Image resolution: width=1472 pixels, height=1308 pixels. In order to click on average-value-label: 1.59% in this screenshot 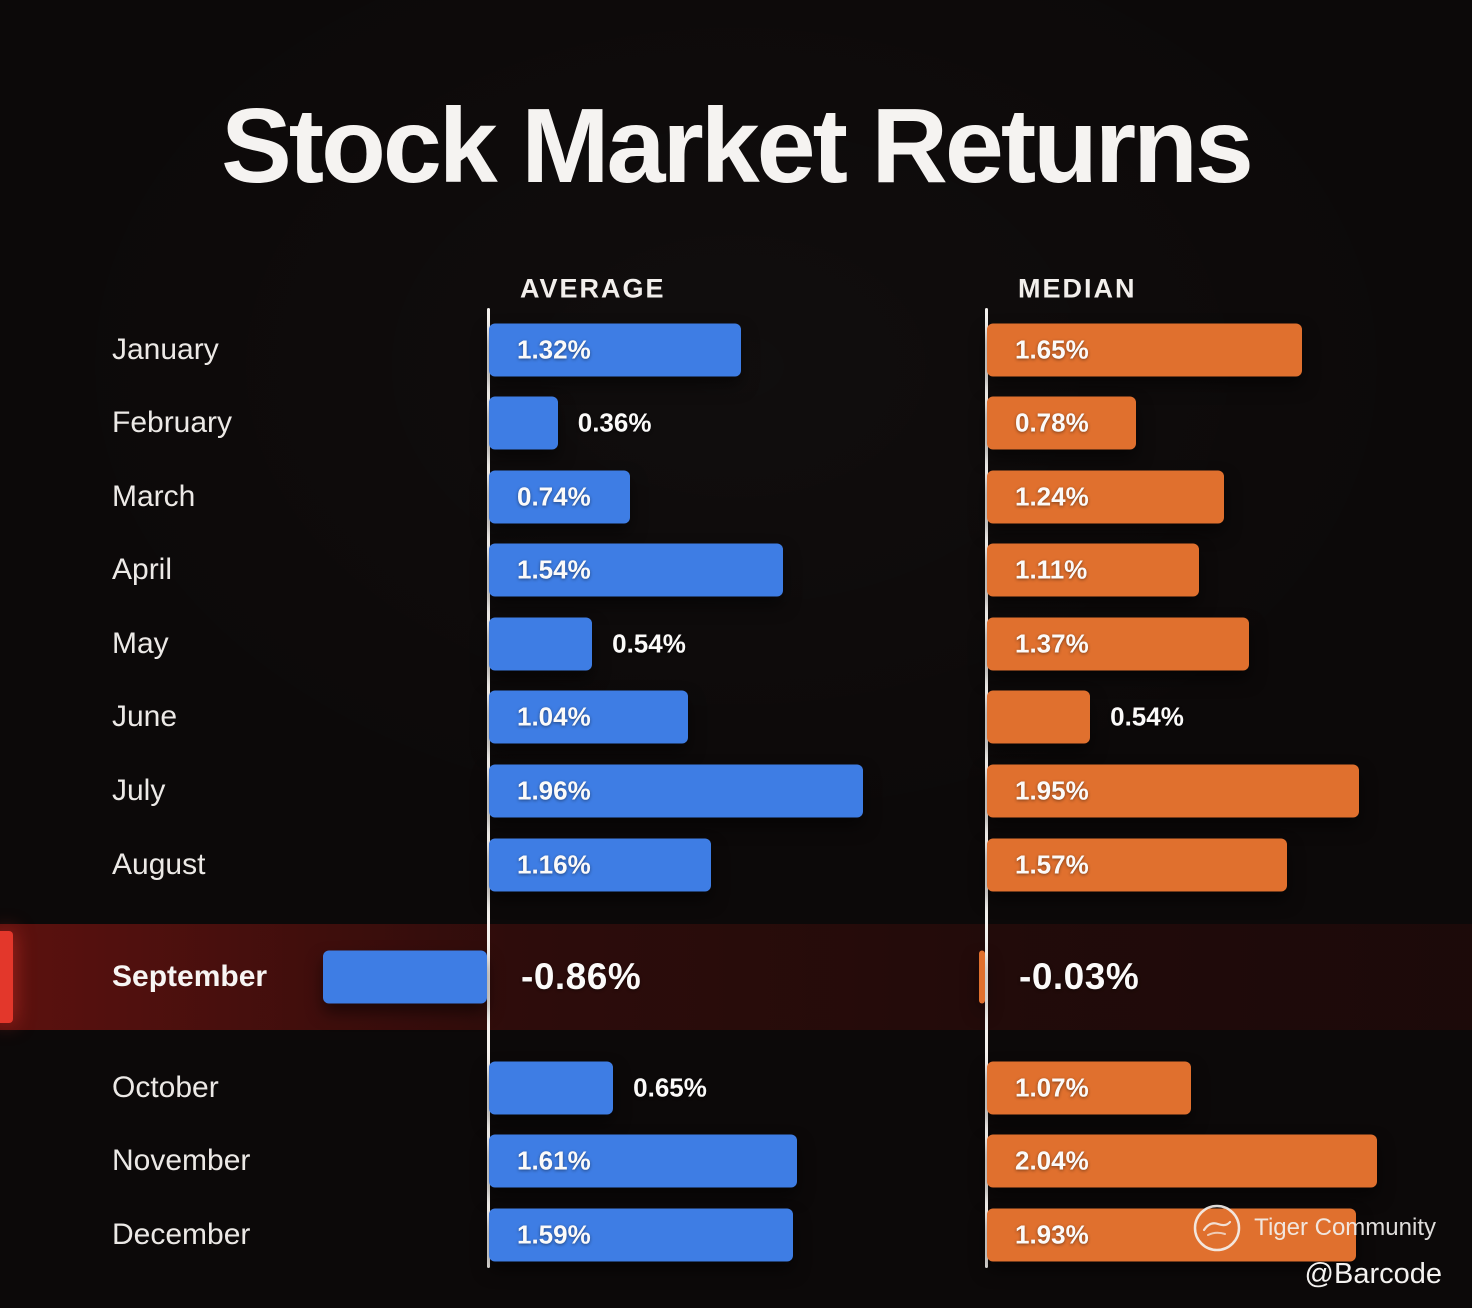, I will do `click(554, 1234)`.